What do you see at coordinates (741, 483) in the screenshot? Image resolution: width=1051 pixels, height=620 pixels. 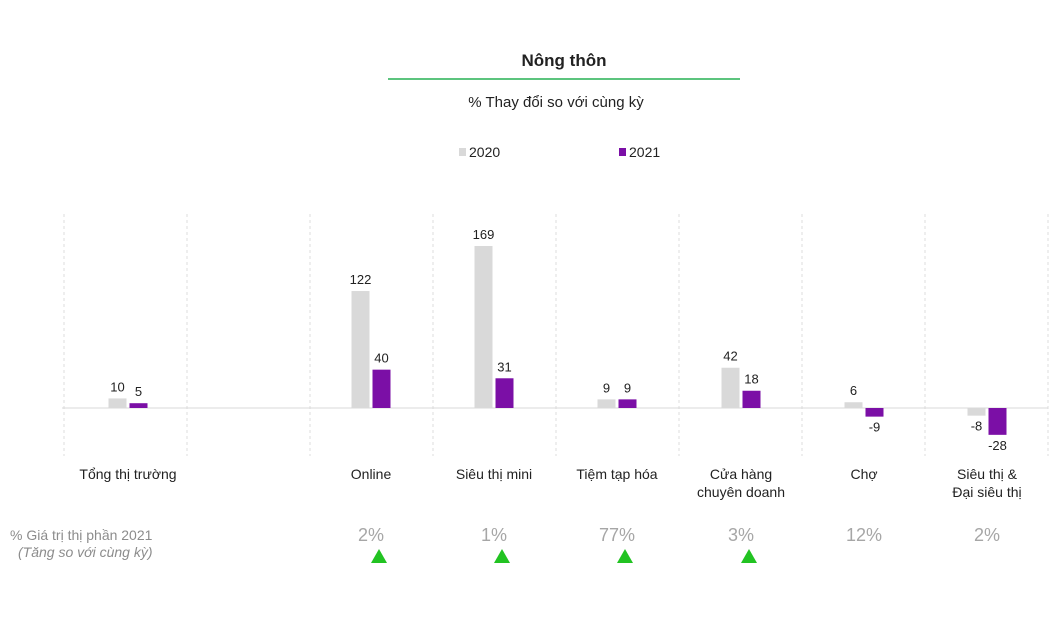 I see `category-label: Cửa hàng chuyên doanh` at bounding box center [741, 483].